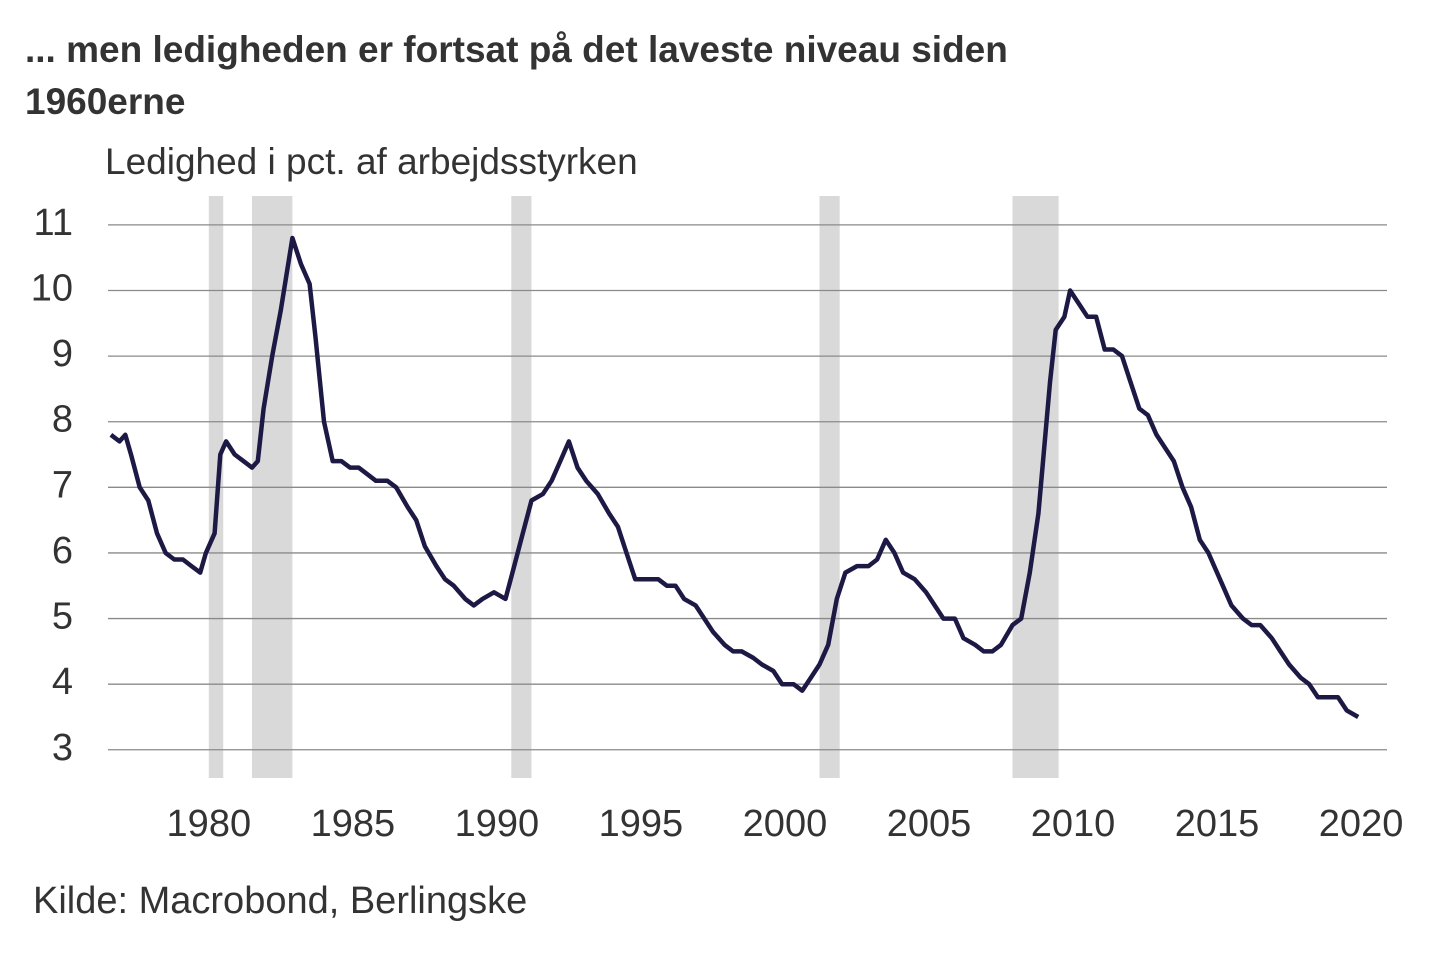 The height and width of the screenshot is (960, 1440). I want to click on source-note: Kilde: Macrobond, Berlingske, so click(280, 901).